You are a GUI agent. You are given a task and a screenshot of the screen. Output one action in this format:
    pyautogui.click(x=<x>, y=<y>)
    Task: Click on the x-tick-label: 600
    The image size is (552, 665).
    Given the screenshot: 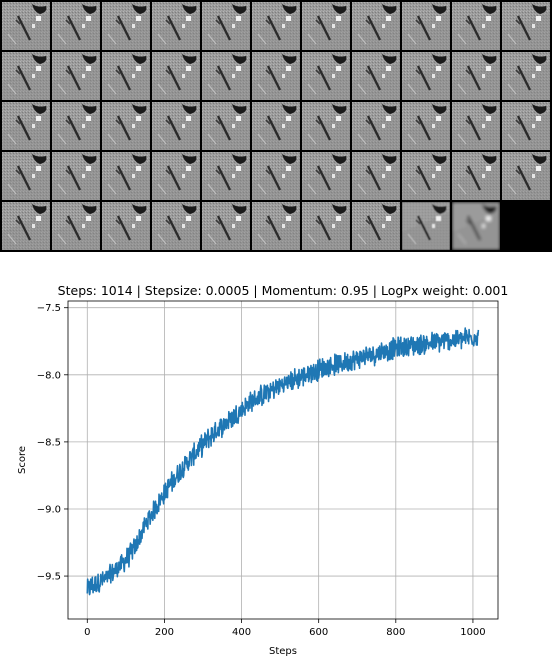 What is the action you would take?
    pyautogui.click(x=318, y=632)
    